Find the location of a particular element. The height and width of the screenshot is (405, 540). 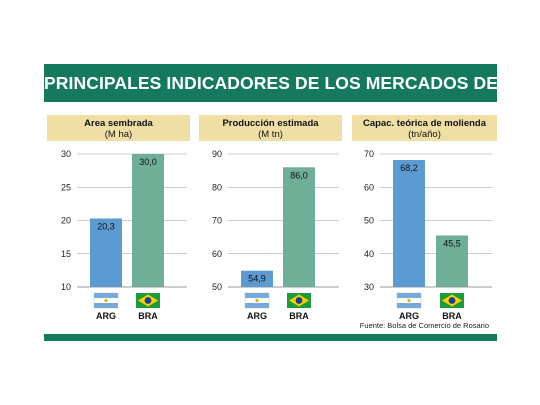

y-tick-label: 15 is located at coordinates (66, 254).